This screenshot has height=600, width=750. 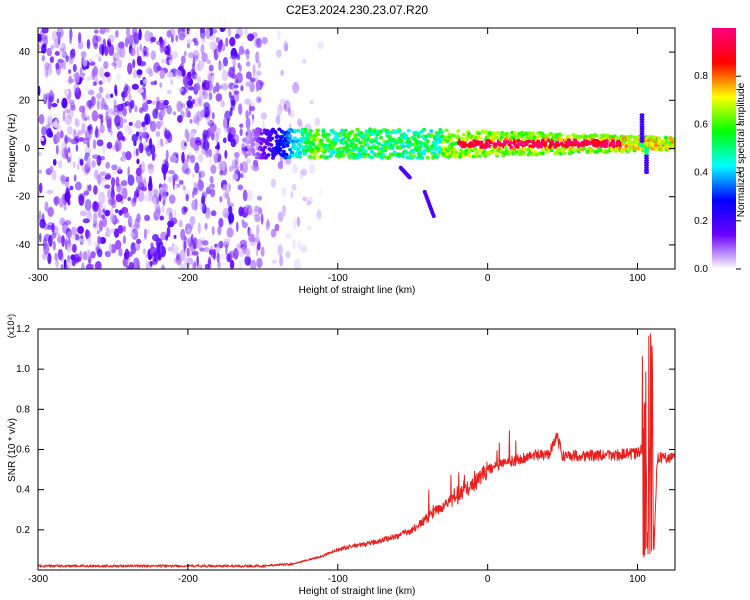 I want to click on snr-x-tick-label: 100, so click(x=637, y=579).